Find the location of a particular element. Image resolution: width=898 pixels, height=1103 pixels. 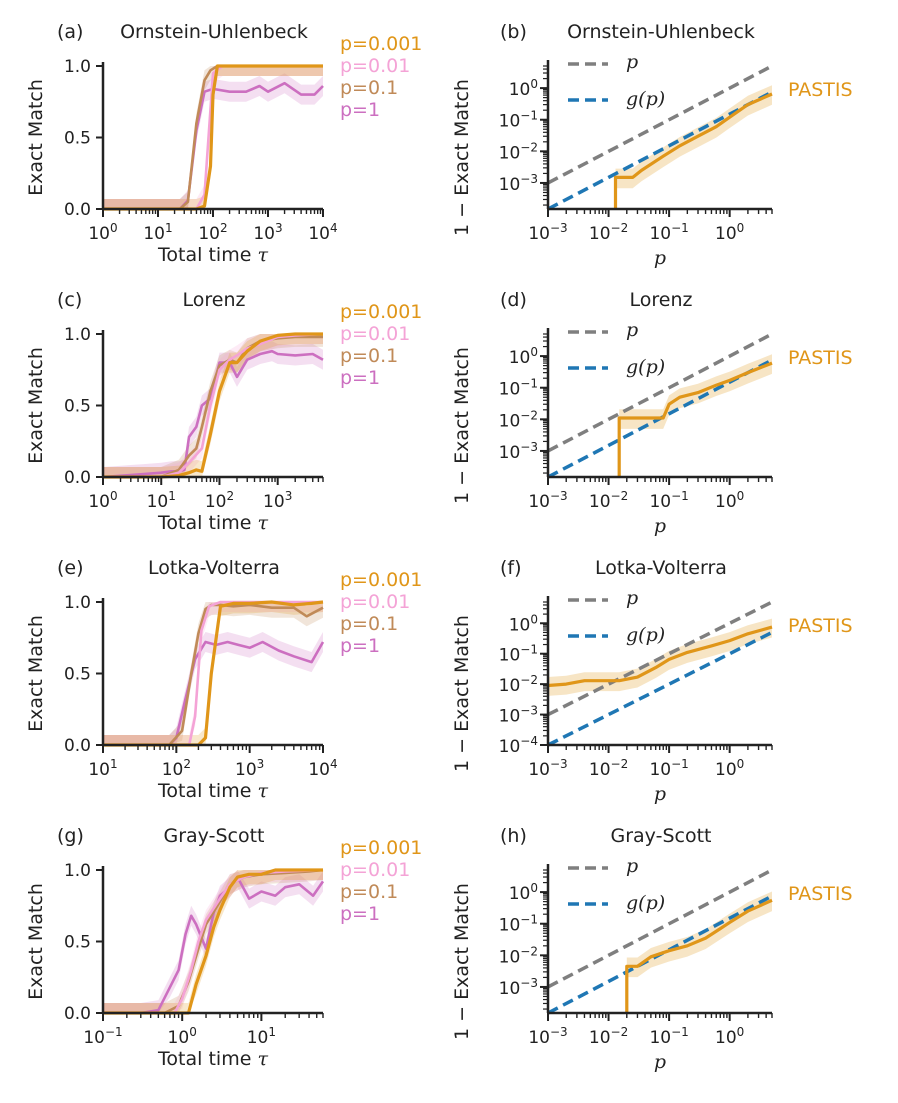

band-p=0.001 is located at coordinates (213, 673).